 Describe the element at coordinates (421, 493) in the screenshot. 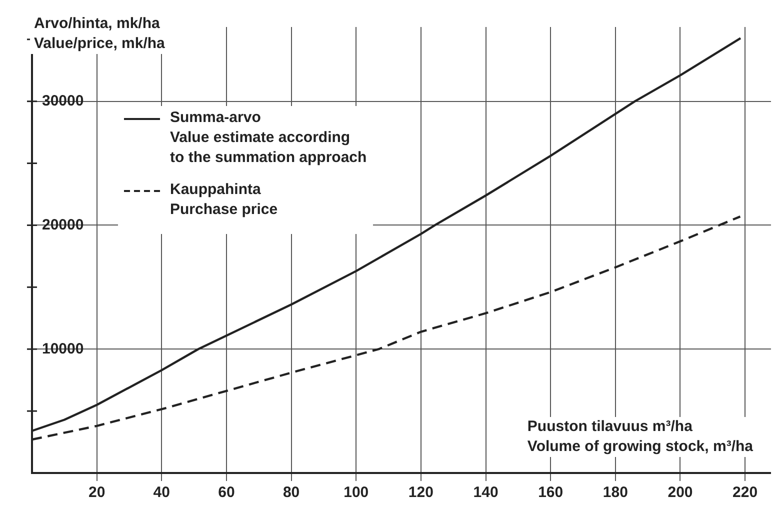

I see `x-tick-label: 120` at that location.